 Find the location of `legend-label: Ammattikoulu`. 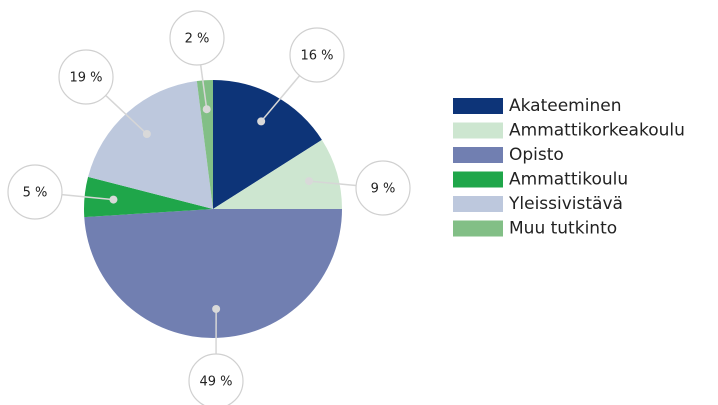

legend-label: Ammattikoulu is located at coordinates (568, 180).